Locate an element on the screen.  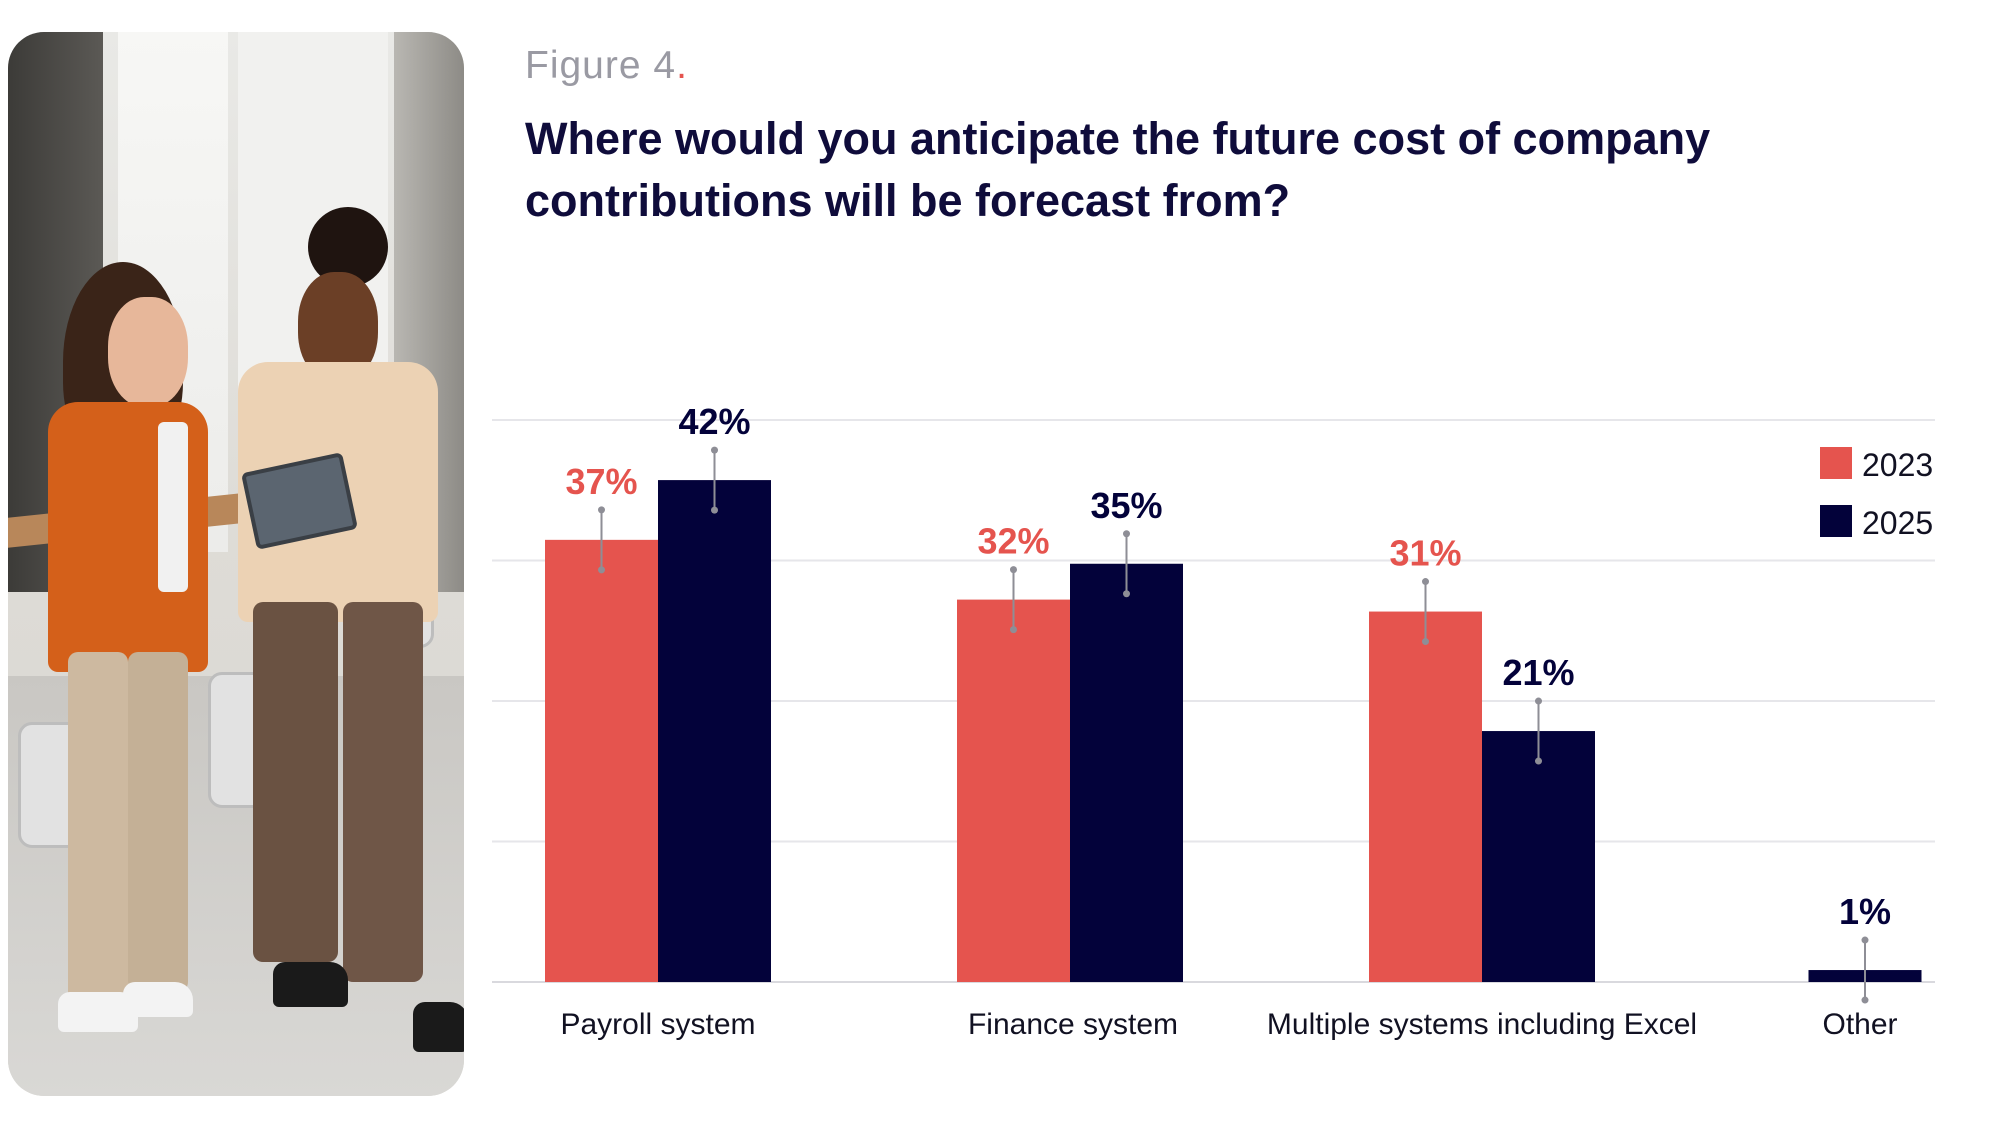
legend-swatch-2023 is located at coordinates (1836, 463).